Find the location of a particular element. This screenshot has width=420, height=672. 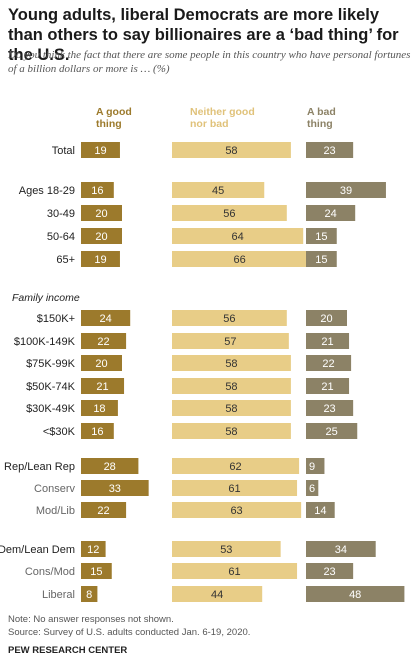

data-label-neither: 66 is located at coordinates (240, 260).